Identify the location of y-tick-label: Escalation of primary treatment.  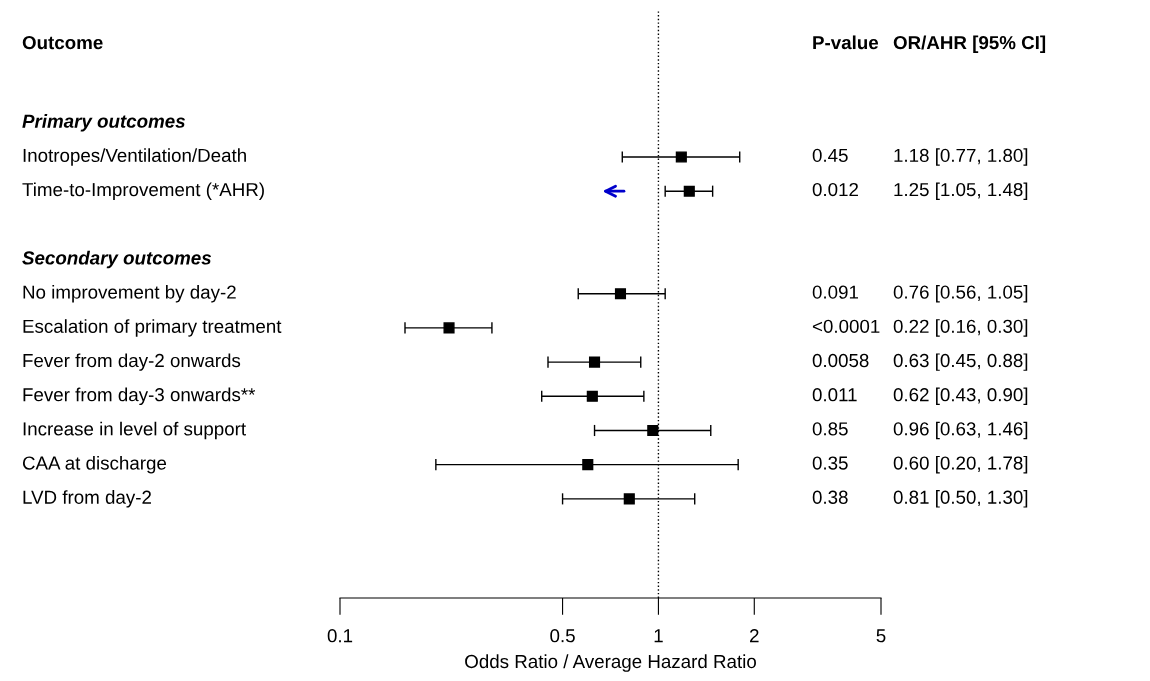
(152, 328).